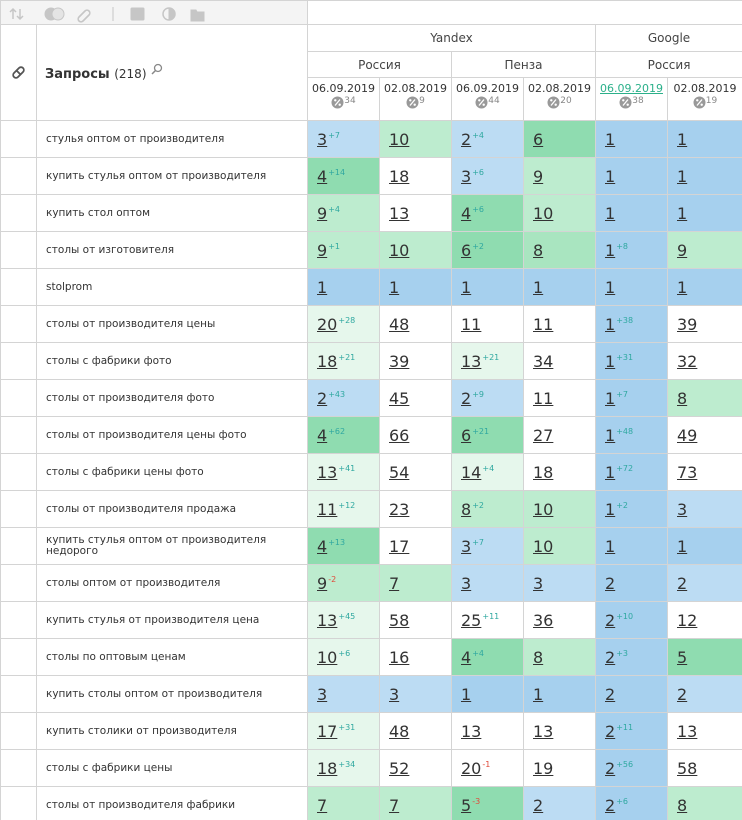 The image size is (742, 820). Describe the element at coordinates (137, 13) in the screenshot. I see `export-icon` at that location.